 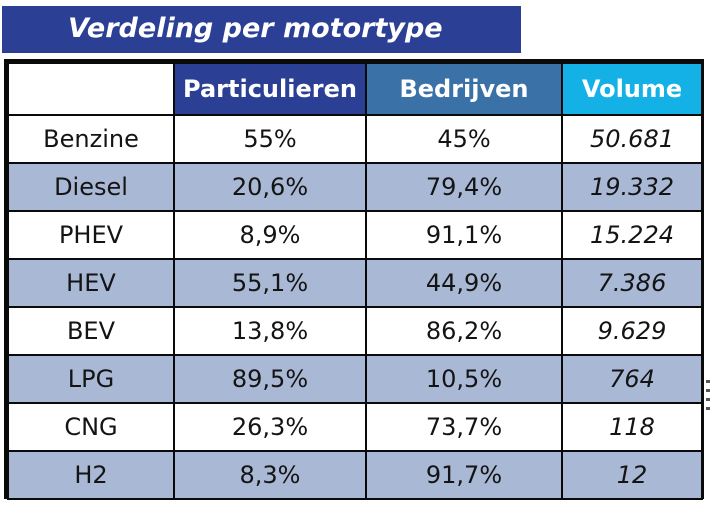 What do you see at coordinates (464, 139) in the screenshot?
I see `cell-bedrijven: 45%` at bounding box center [464, 139].